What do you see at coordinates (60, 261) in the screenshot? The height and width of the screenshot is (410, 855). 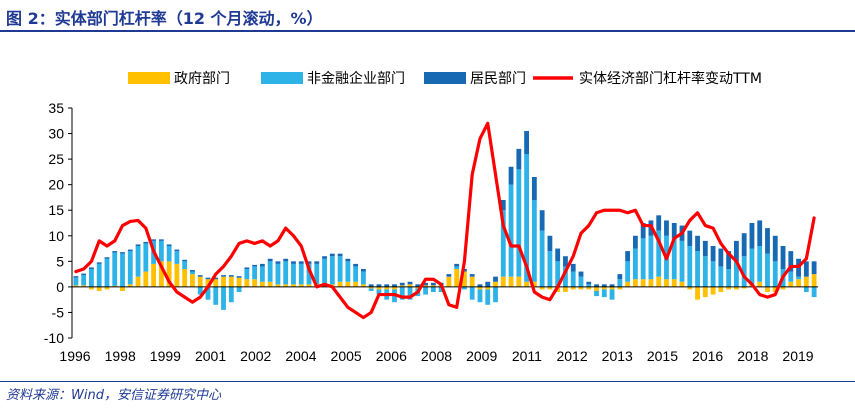 I see `y-tick-label: 5` at bounding box center [60, 261].